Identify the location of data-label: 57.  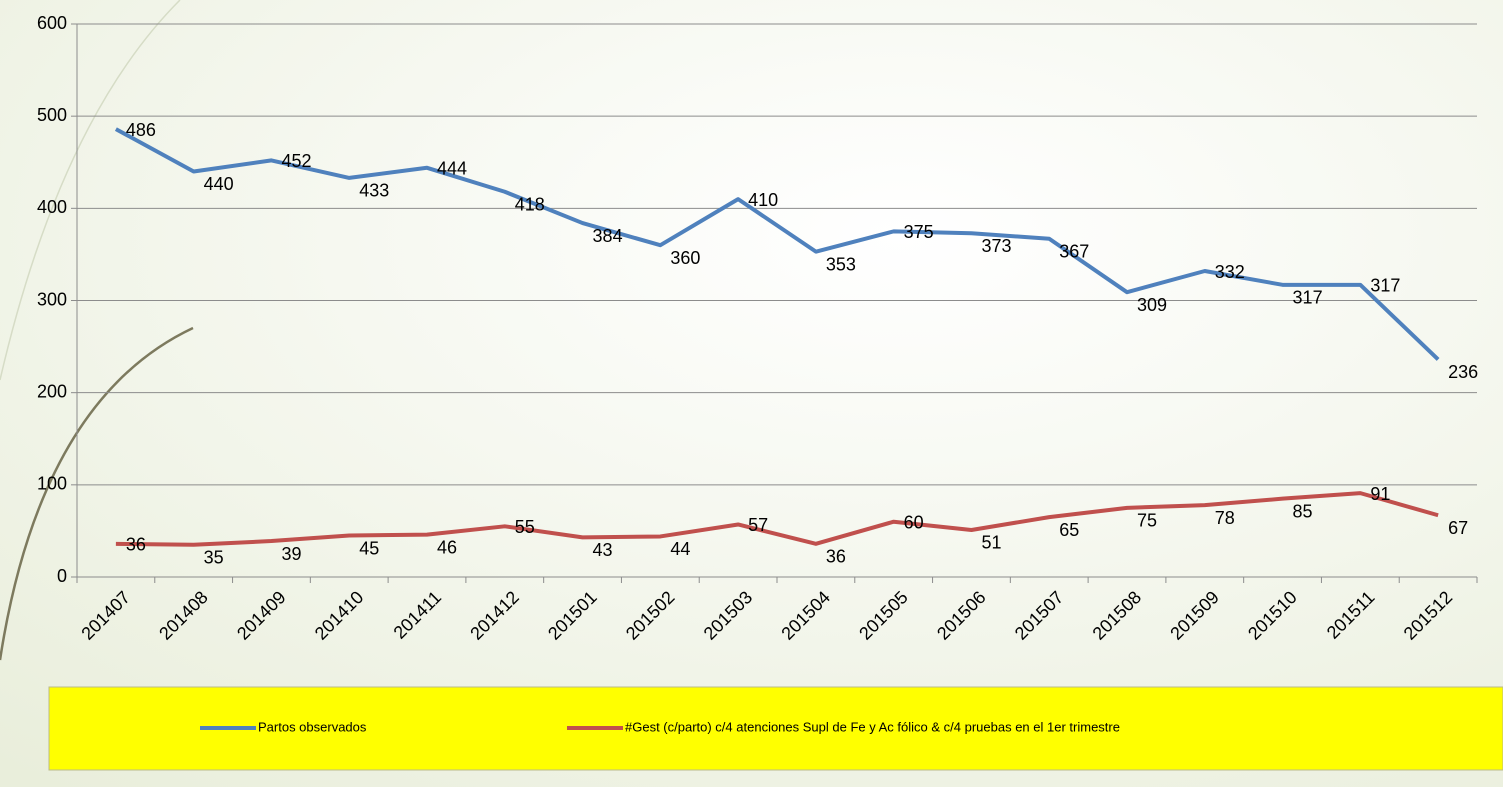
(758, 525).